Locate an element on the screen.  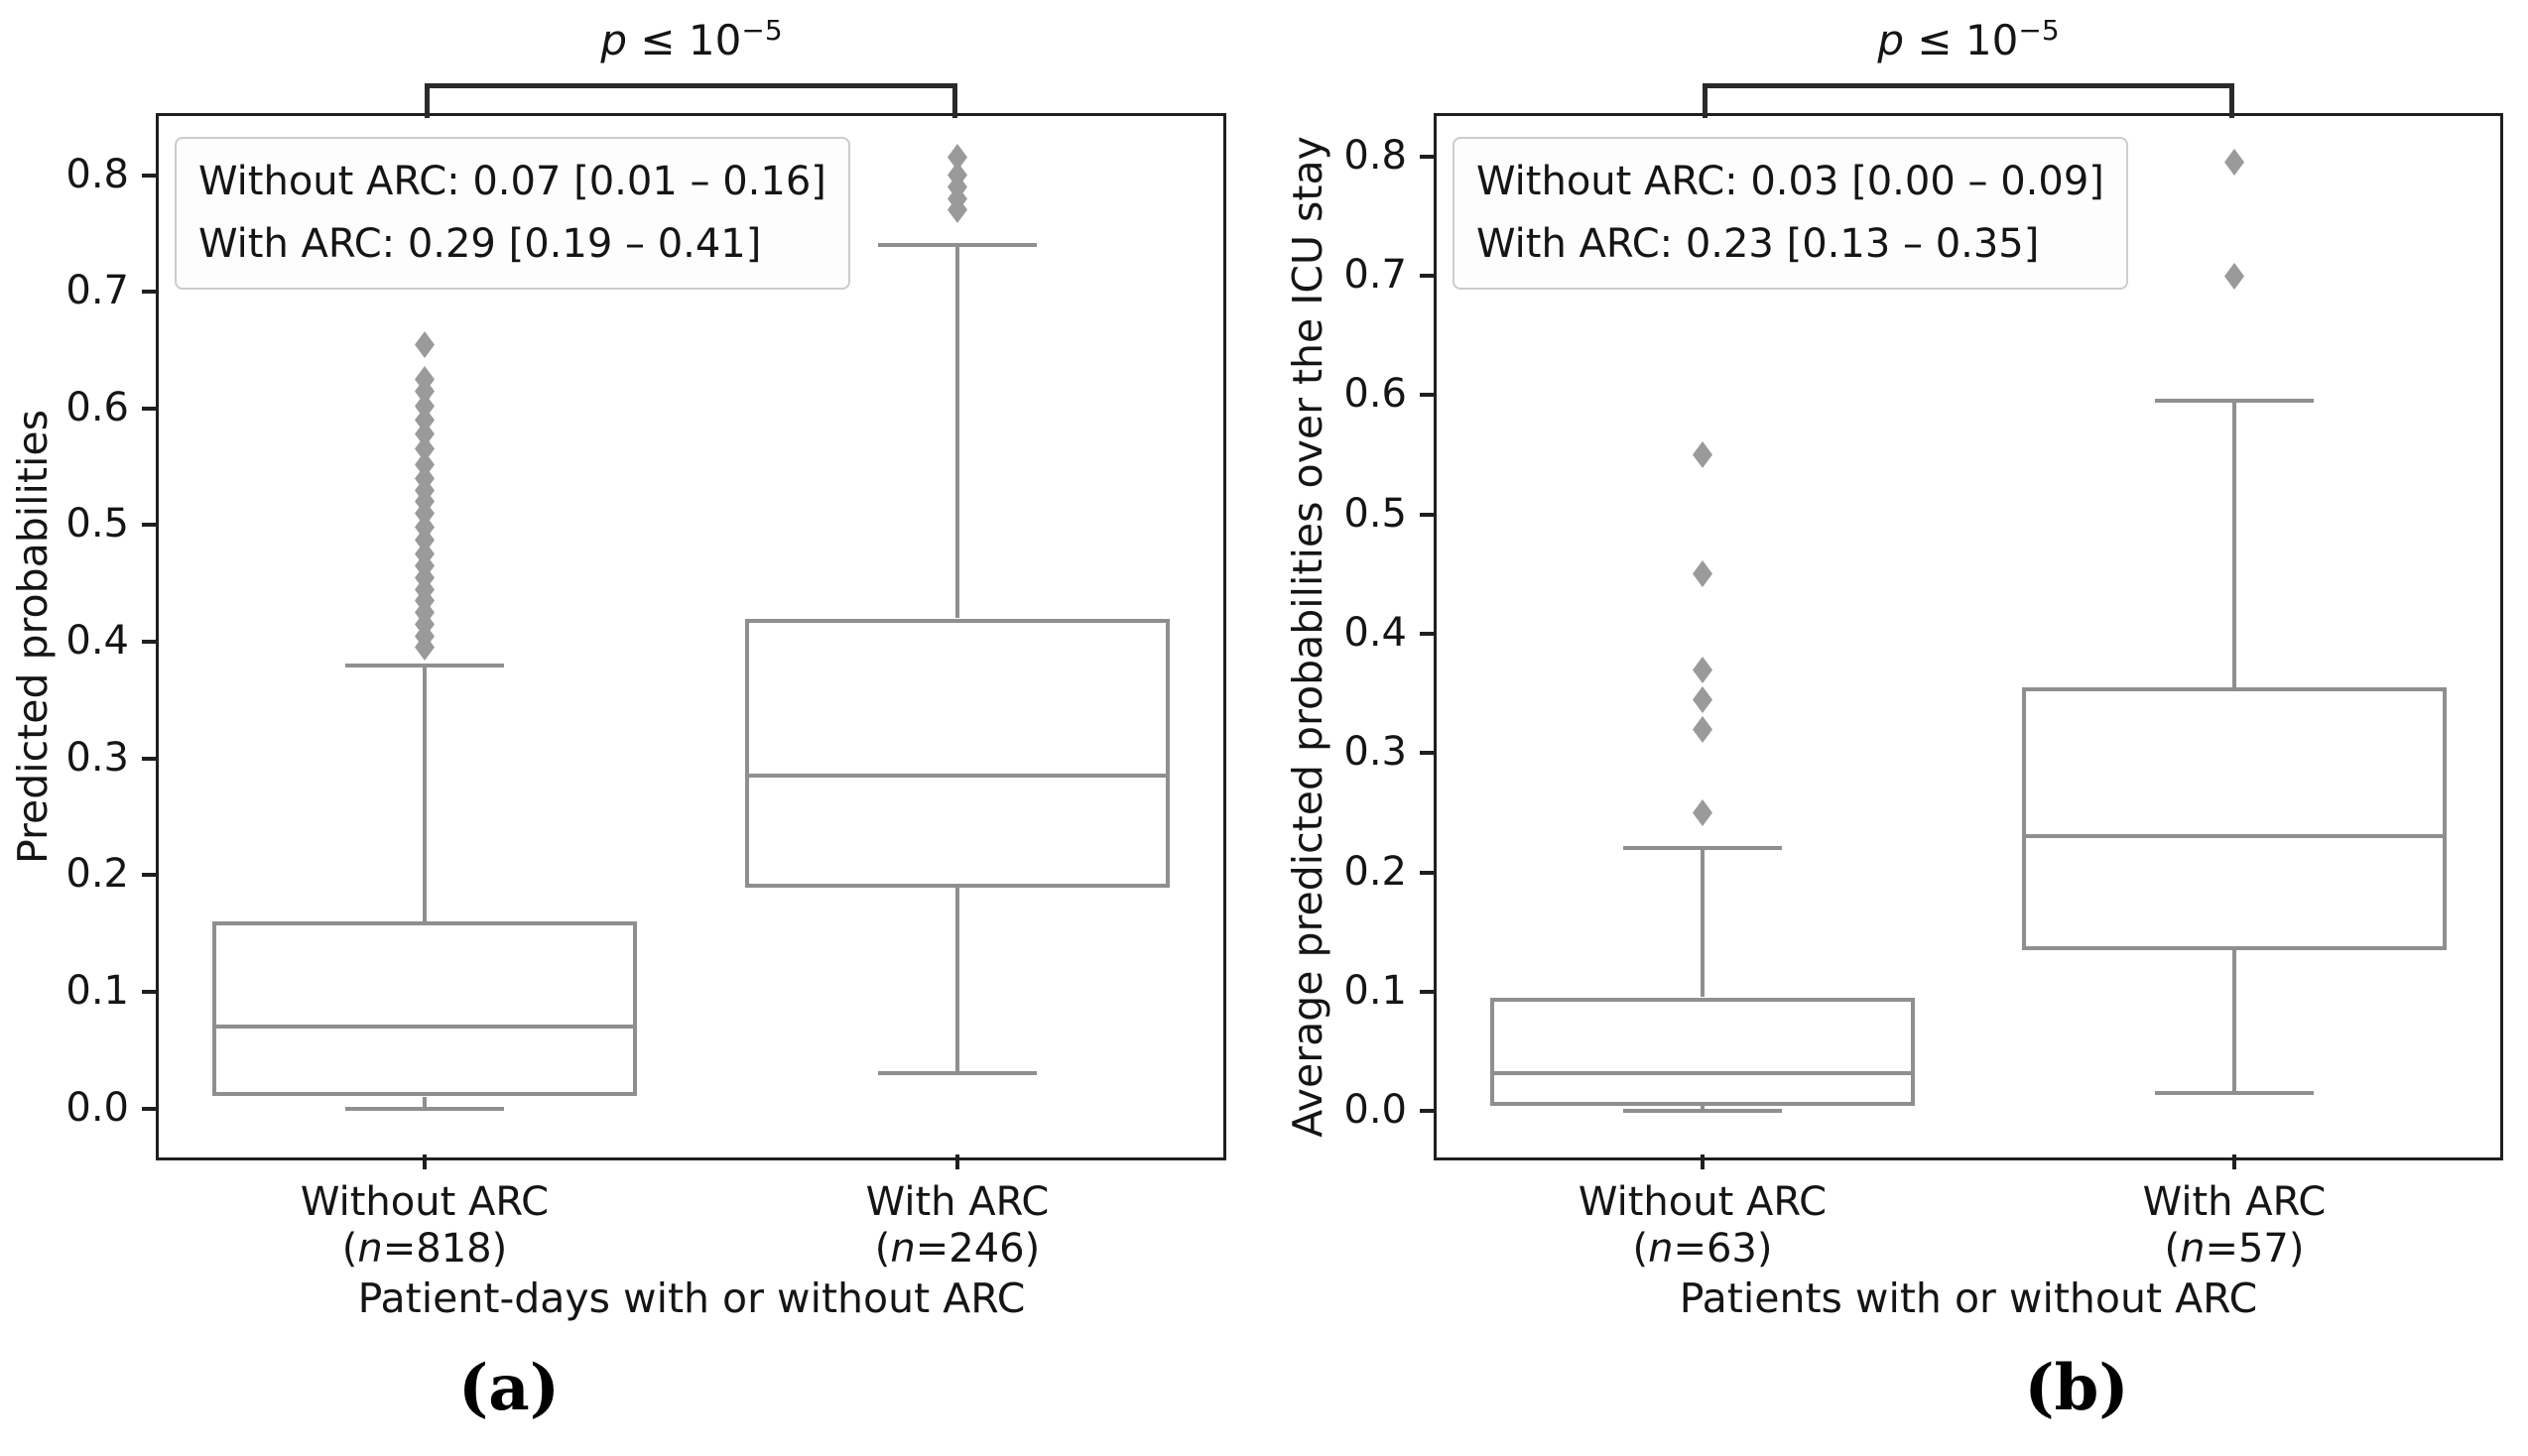
y-axis-label: Predicted probabilities is located at coordinates (33, 637).